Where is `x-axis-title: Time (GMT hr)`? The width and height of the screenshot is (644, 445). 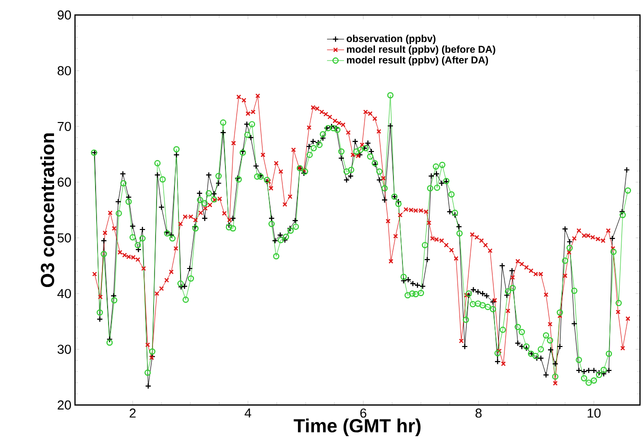 x-axis-title: Time (GMT hr) is located at coordinates (357, 427).